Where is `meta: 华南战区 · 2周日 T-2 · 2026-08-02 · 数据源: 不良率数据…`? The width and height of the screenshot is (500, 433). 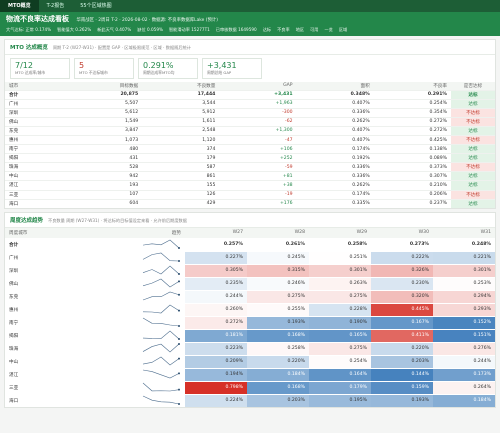
meta: 华南战区 · 2周日 T-2 · 2026-08-02 · 数据源: 不良率数据… is located at coordinates (147, 20).